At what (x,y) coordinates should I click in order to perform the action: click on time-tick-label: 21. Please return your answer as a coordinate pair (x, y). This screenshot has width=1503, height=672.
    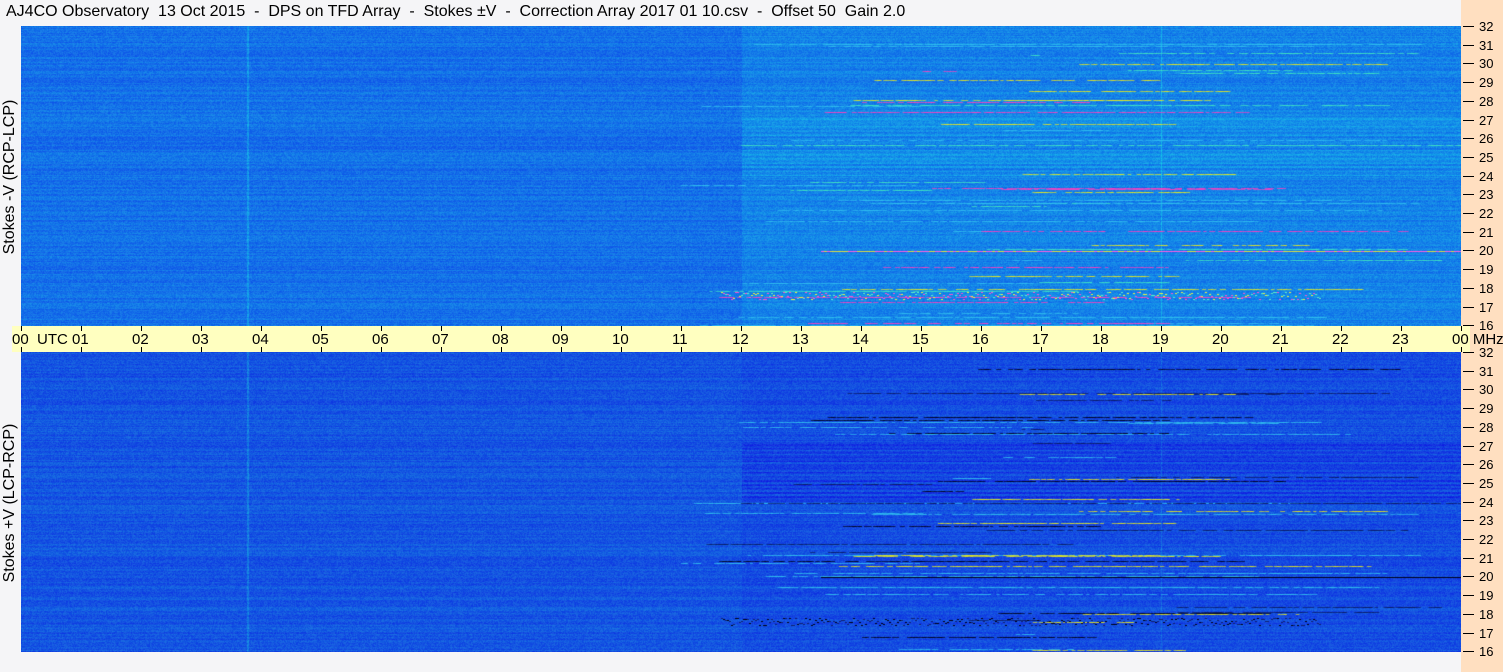
    Looking at the image, I should click on (1280, 339).